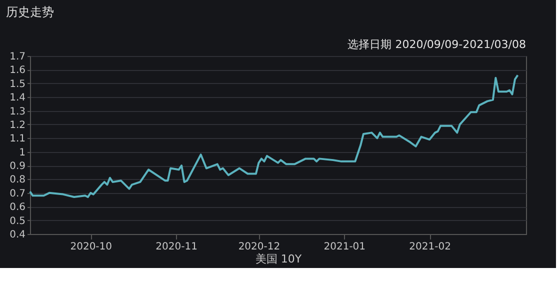 The image size is (558, 281). Describe the element at coordinates (430, 247) in the screenshot. I see `x-tick-label: 2021-02` at that location.